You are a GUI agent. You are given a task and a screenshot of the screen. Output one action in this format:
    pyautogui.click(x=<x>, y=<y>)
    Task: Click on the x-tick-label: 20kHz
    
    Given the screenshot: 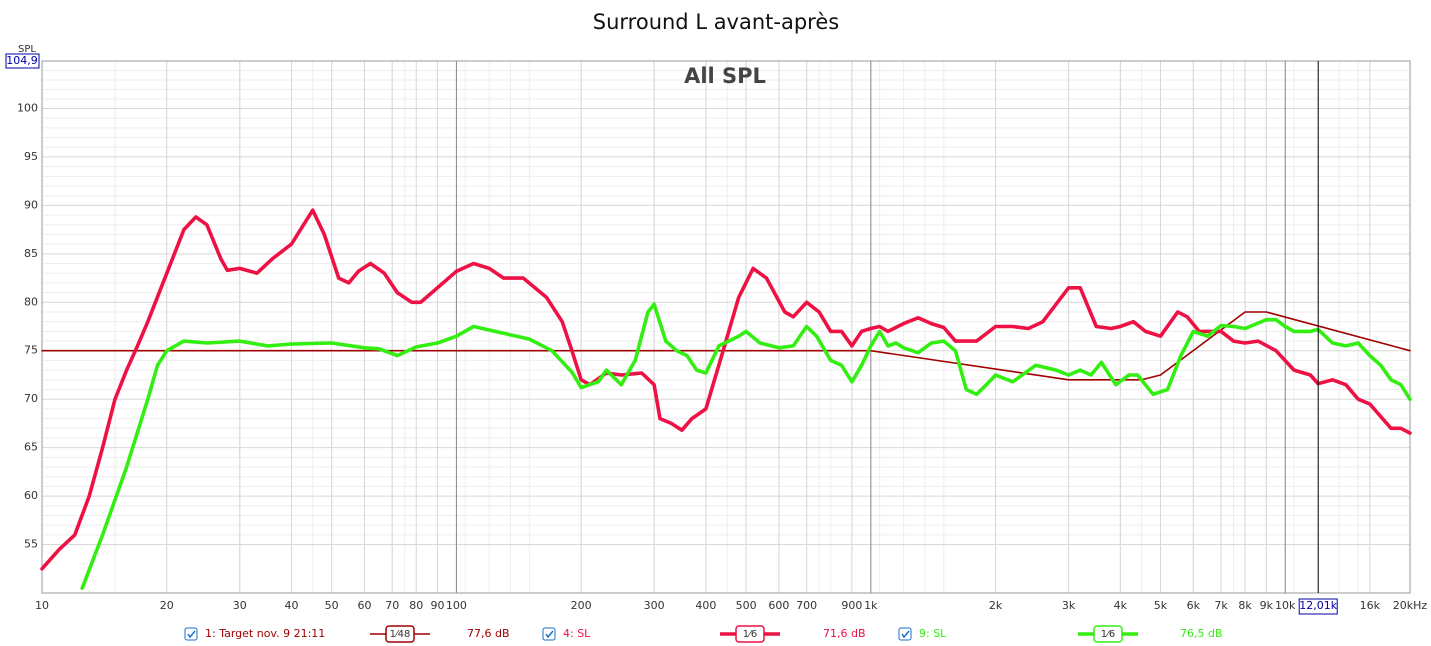 What is the action you would take?
    pyautogui.click(x=1410, y=605)
    